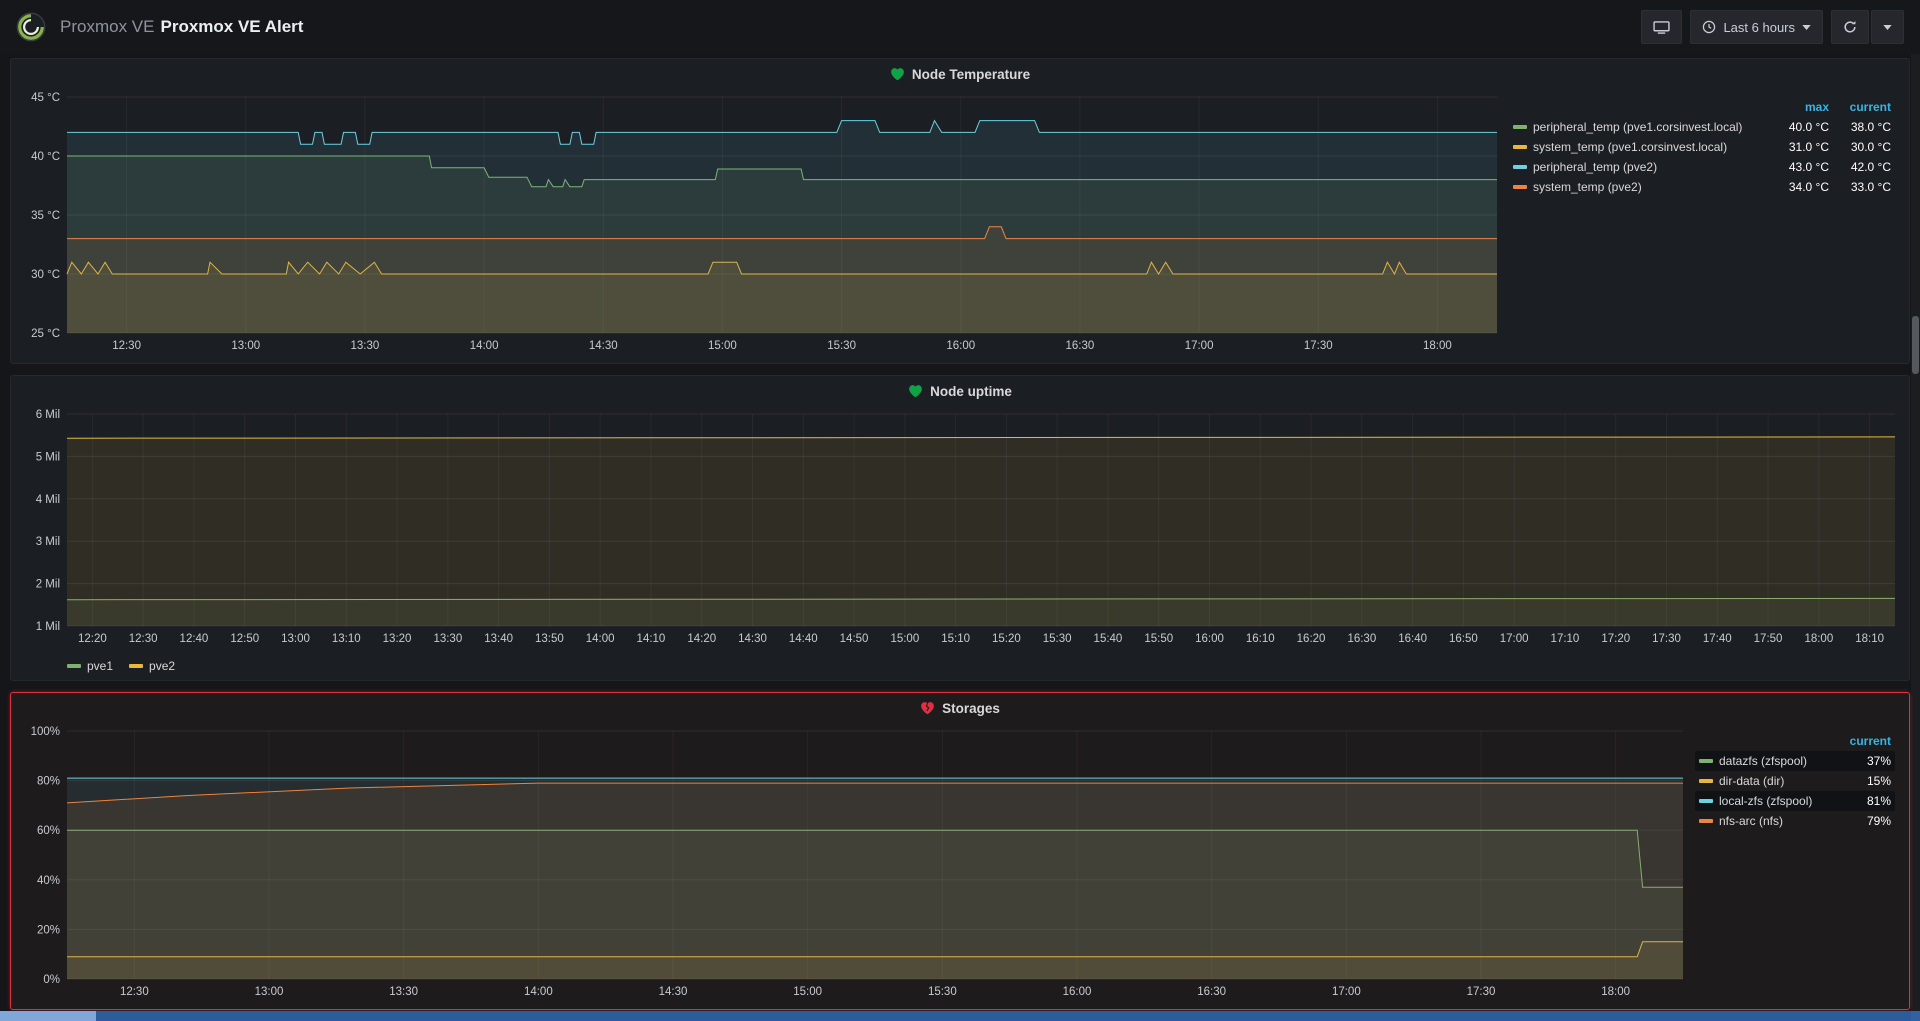 The height and width of the screenshot is (1021, 1920). I want to click on panel-title-text: Storages, so click(971, 708).